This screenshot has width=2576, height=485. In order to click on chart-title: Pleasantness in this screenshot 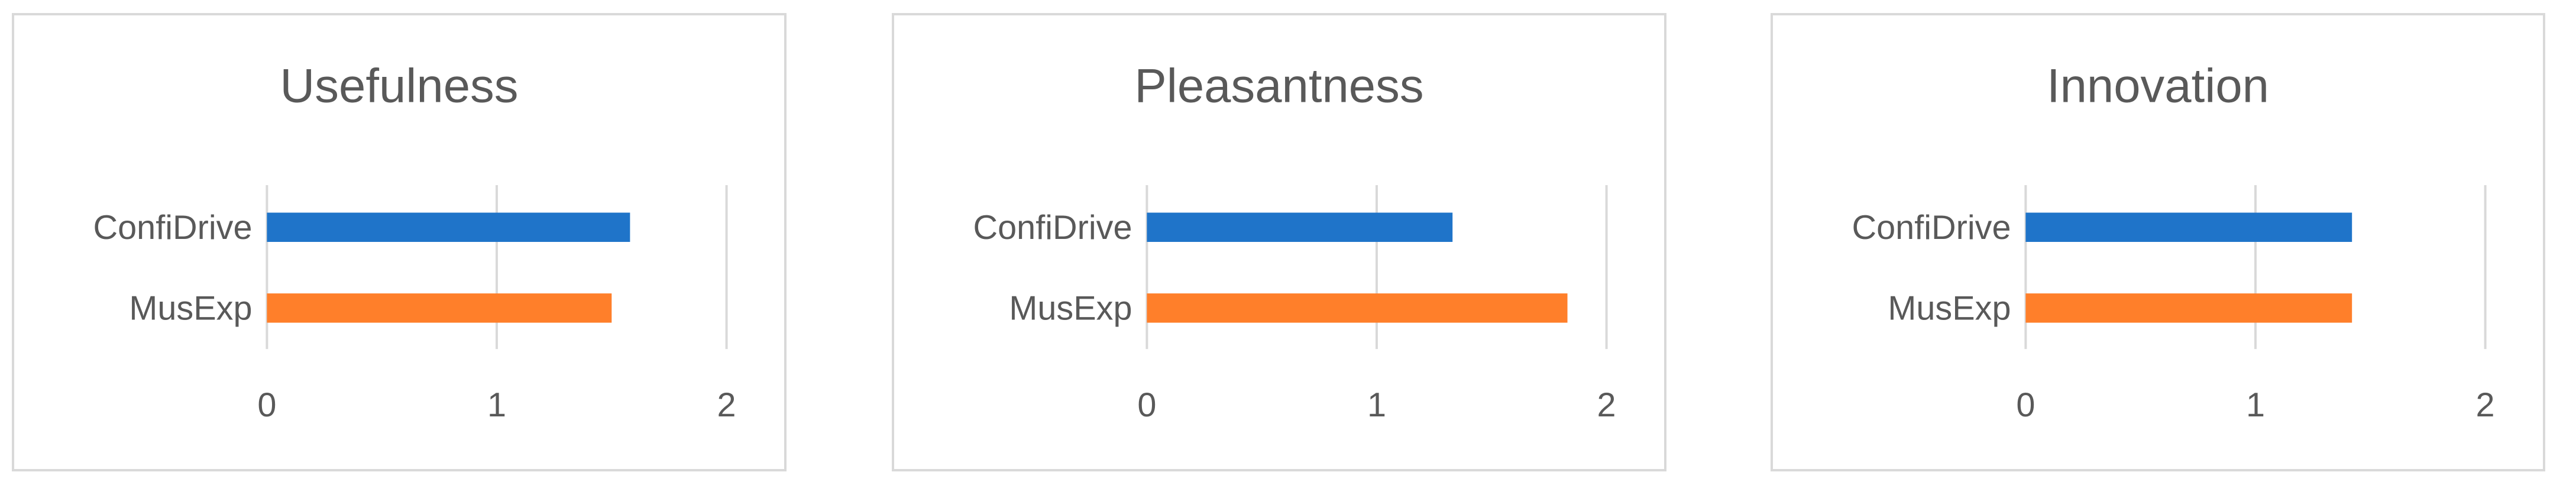, I will do `click(1279, 86)`.